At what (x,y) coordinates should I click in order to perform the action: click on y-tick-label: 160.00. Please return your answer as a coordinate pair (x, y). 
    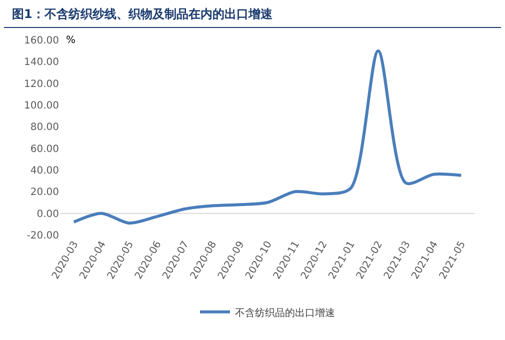
    Looking at the image, I should click on (41, 41).